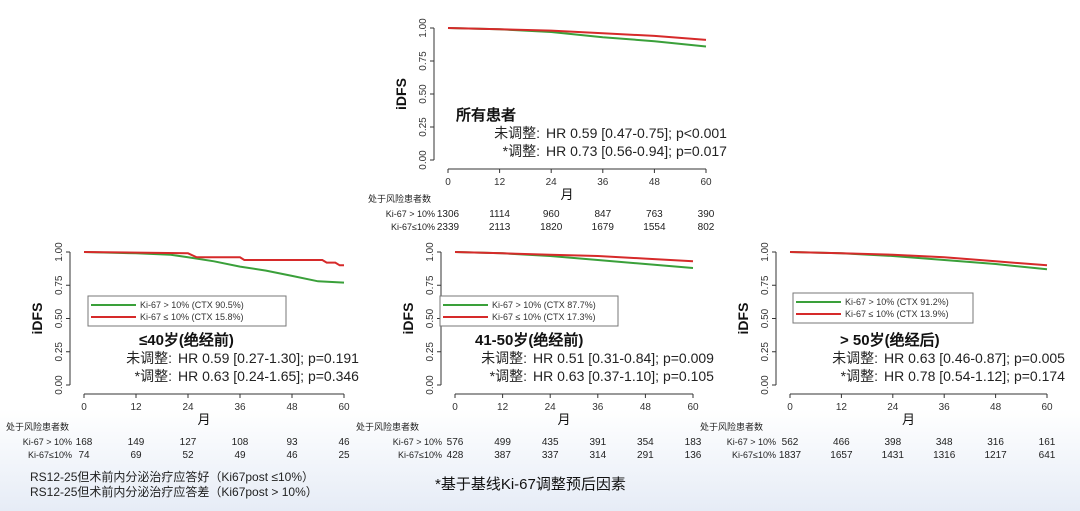  Describe the element at coordinates (944, 455) in the screenshot. I see `risk-count: 1316` at that location.